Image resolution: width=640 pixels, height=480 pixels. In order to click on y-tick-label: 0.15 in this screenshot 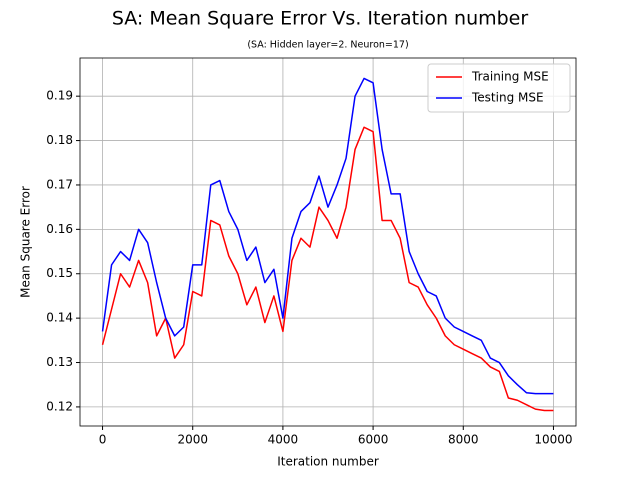, I will do `click(59, 273)`.